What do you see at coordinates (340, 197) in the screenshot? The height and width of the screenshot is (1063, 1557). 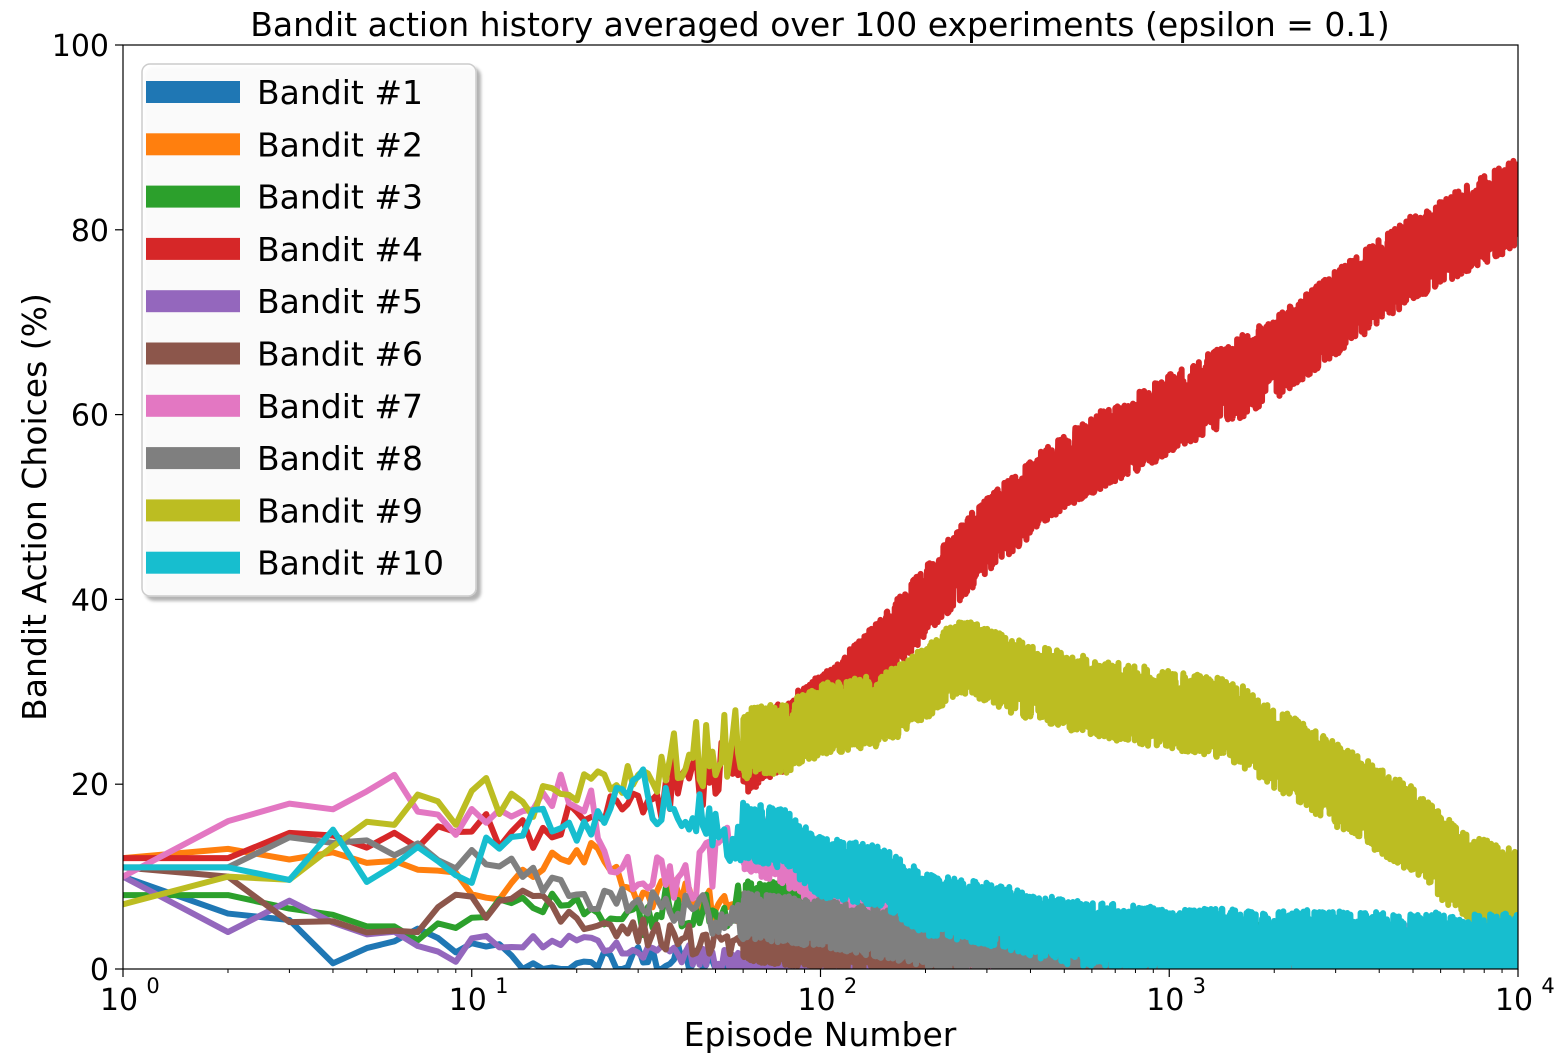 I see `legend-label: Bandit #3` at bounding box center [340, 197].